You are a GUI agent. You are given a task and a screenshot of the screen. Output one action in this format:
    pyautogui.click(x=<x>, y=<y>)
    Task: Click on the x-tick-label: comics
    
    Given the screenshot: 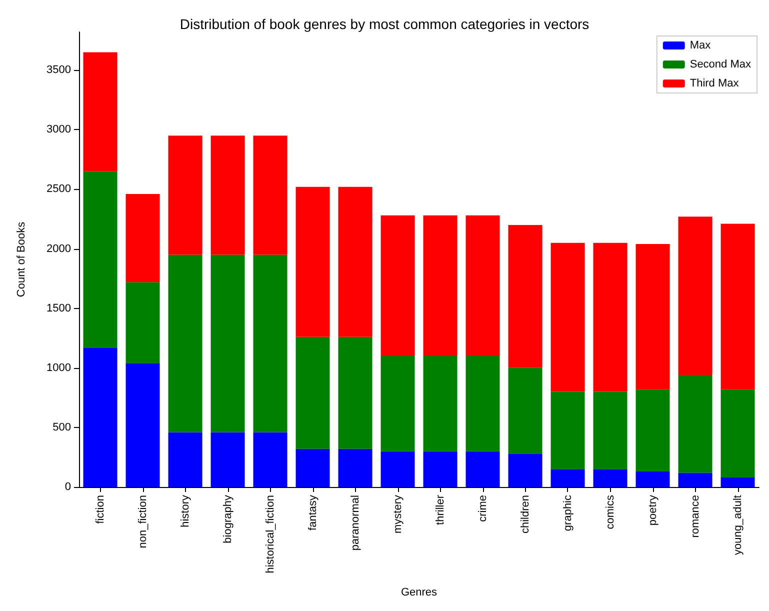 What is the action you would take?
    pyautogui.click(x=610, y=512)
    